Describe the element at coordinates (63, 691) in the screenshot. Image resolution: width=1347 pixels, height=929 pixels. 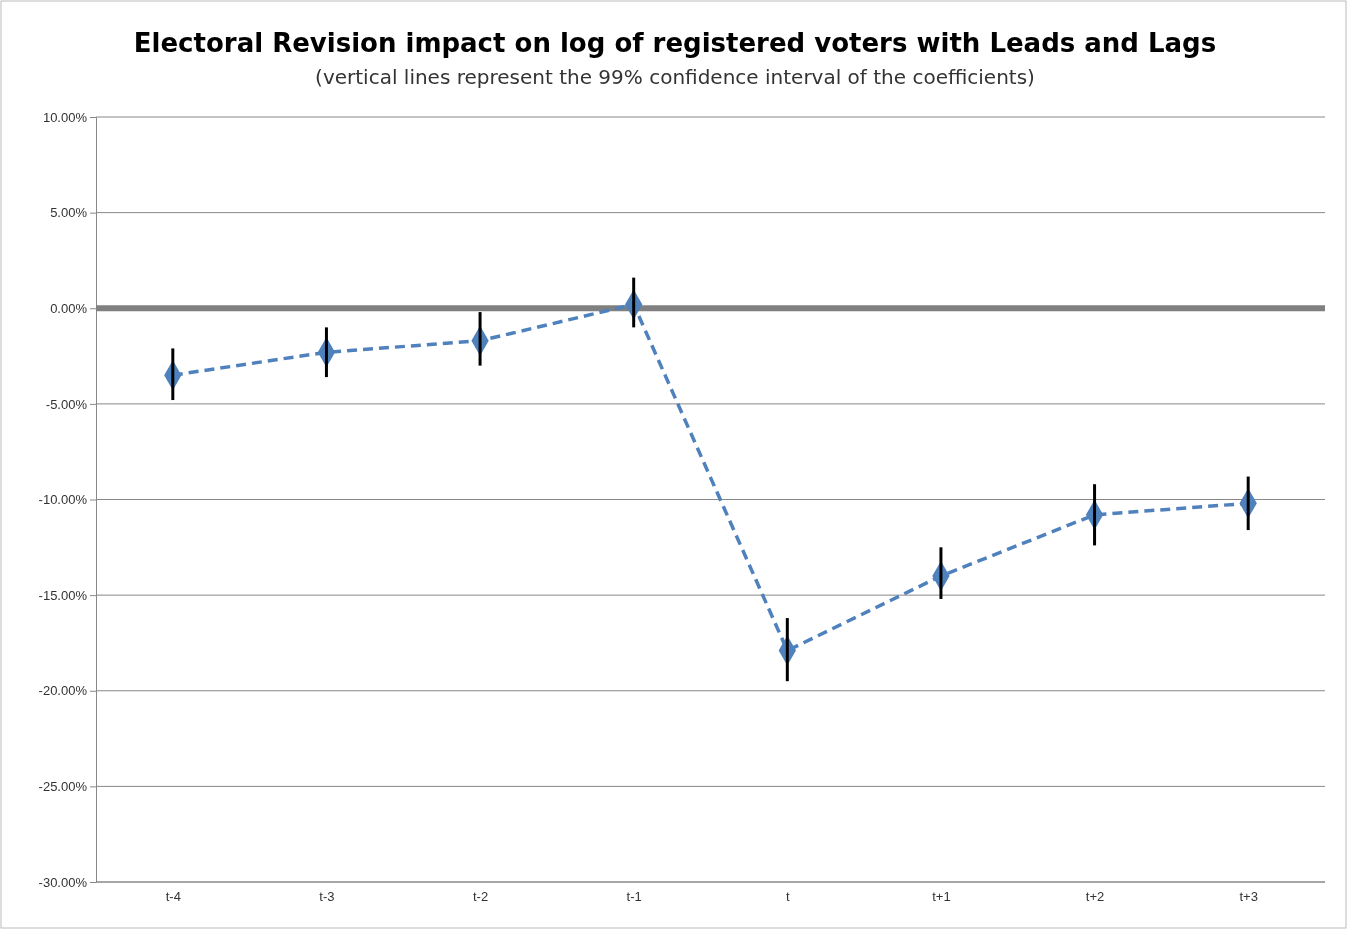
I see `y-tick-label: -20.00%` at that location.